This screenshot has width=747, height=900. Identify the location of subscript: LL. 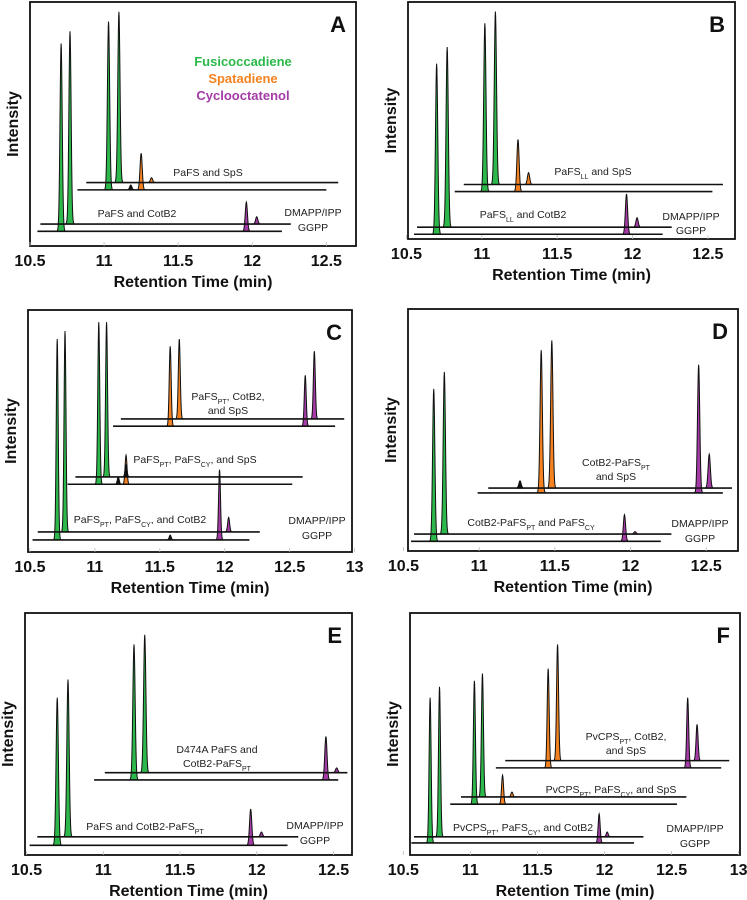
(510, 220).